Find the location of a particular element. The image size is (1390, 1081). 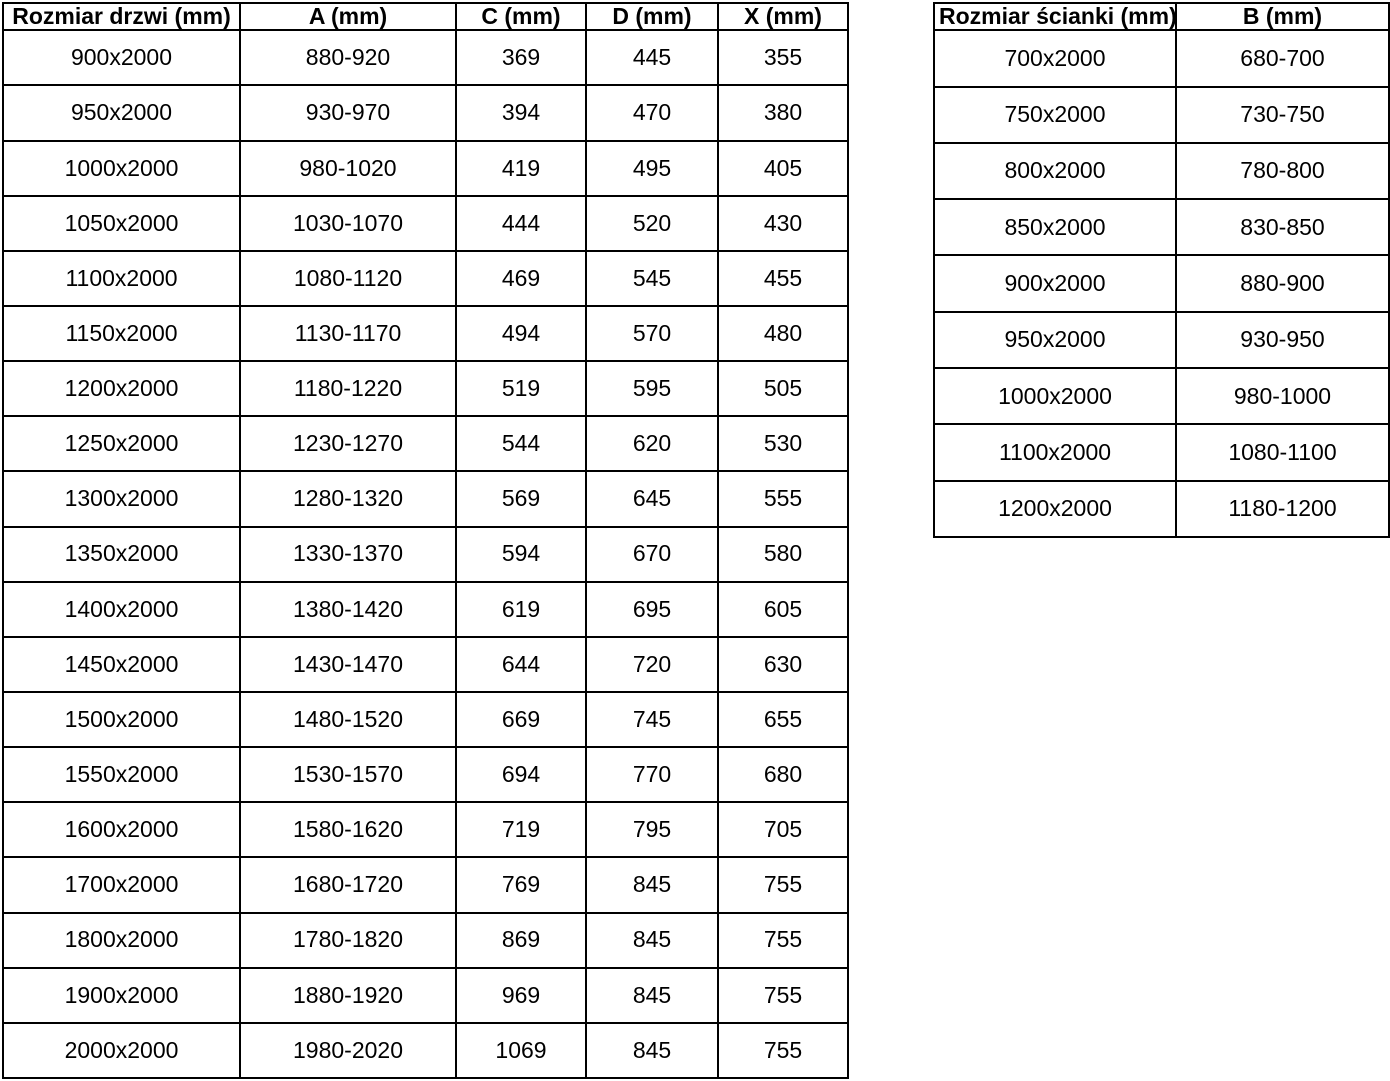

table-cell: 745 is located at coordinates (652, 719).